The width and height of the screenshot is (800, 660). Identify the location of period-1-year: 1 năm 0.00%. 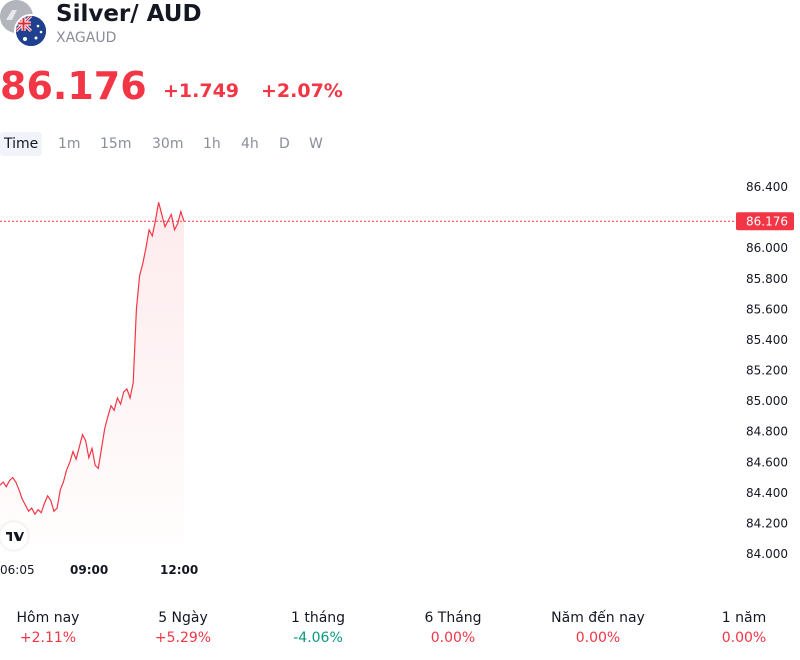
(742, 628).